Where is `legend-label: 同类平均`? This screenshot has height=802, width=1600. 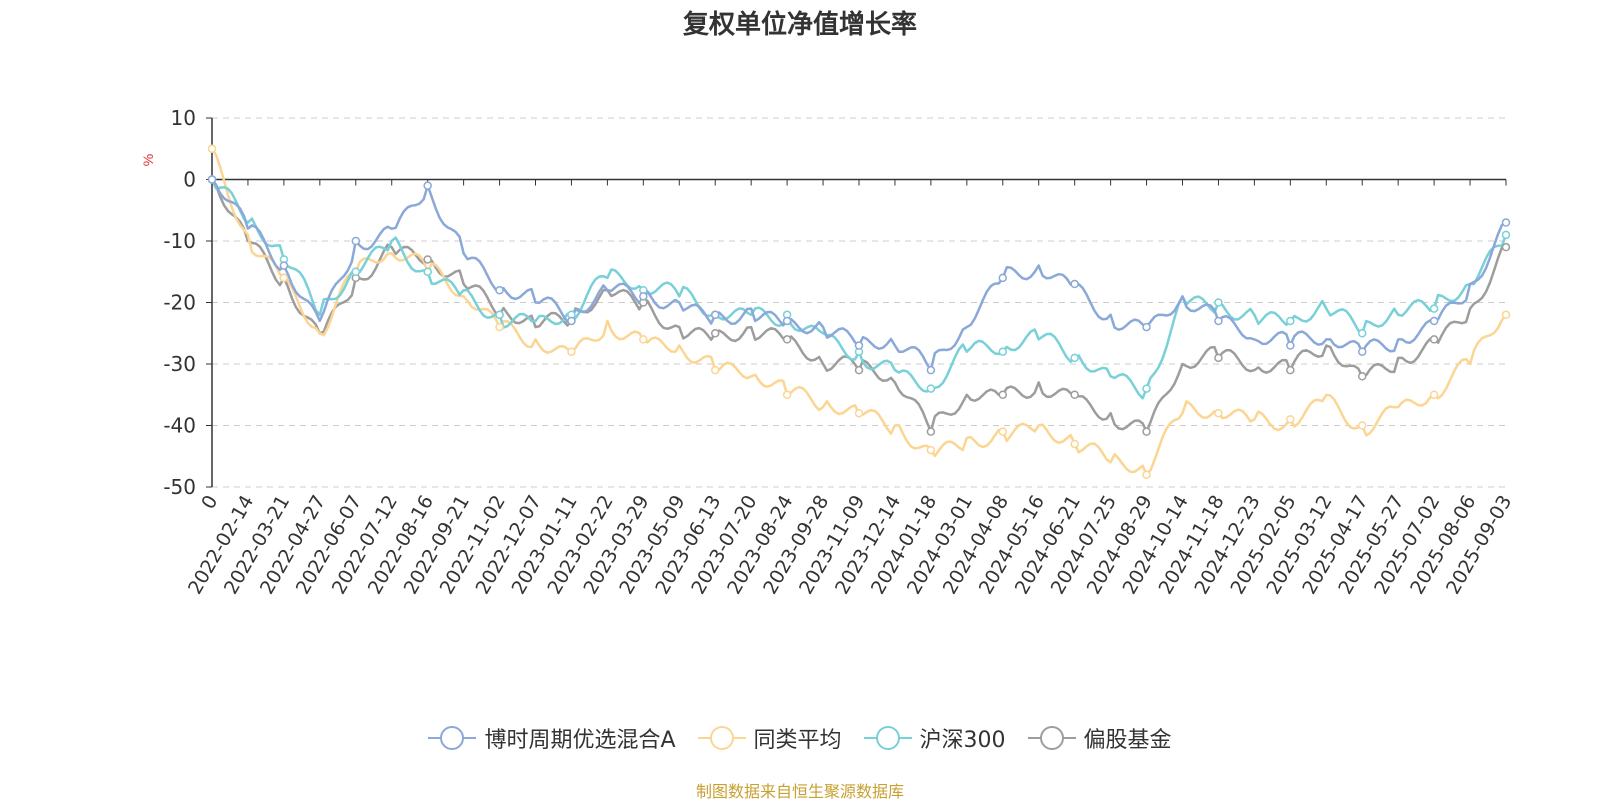
legend-label: 同类平均 is located at coordinates (797, 740).